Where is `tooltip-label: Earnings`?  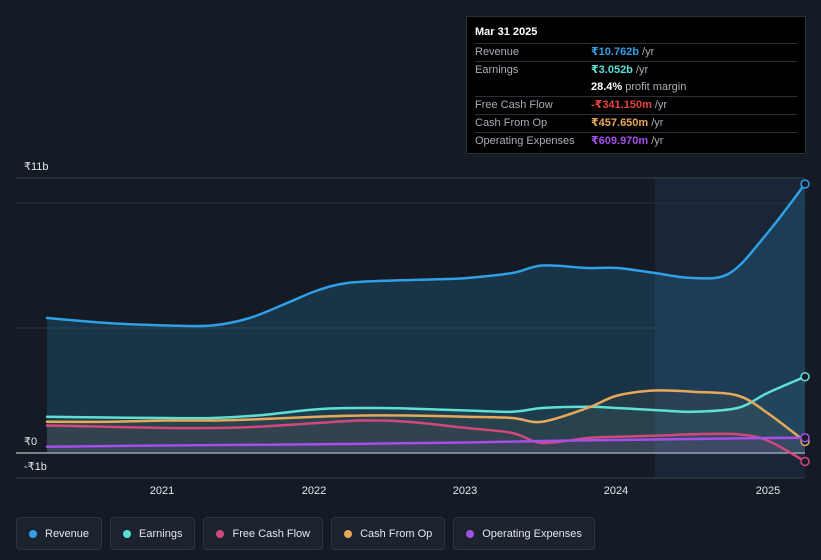
tooltip-label: Earnings is located at coordinates (497, 70).